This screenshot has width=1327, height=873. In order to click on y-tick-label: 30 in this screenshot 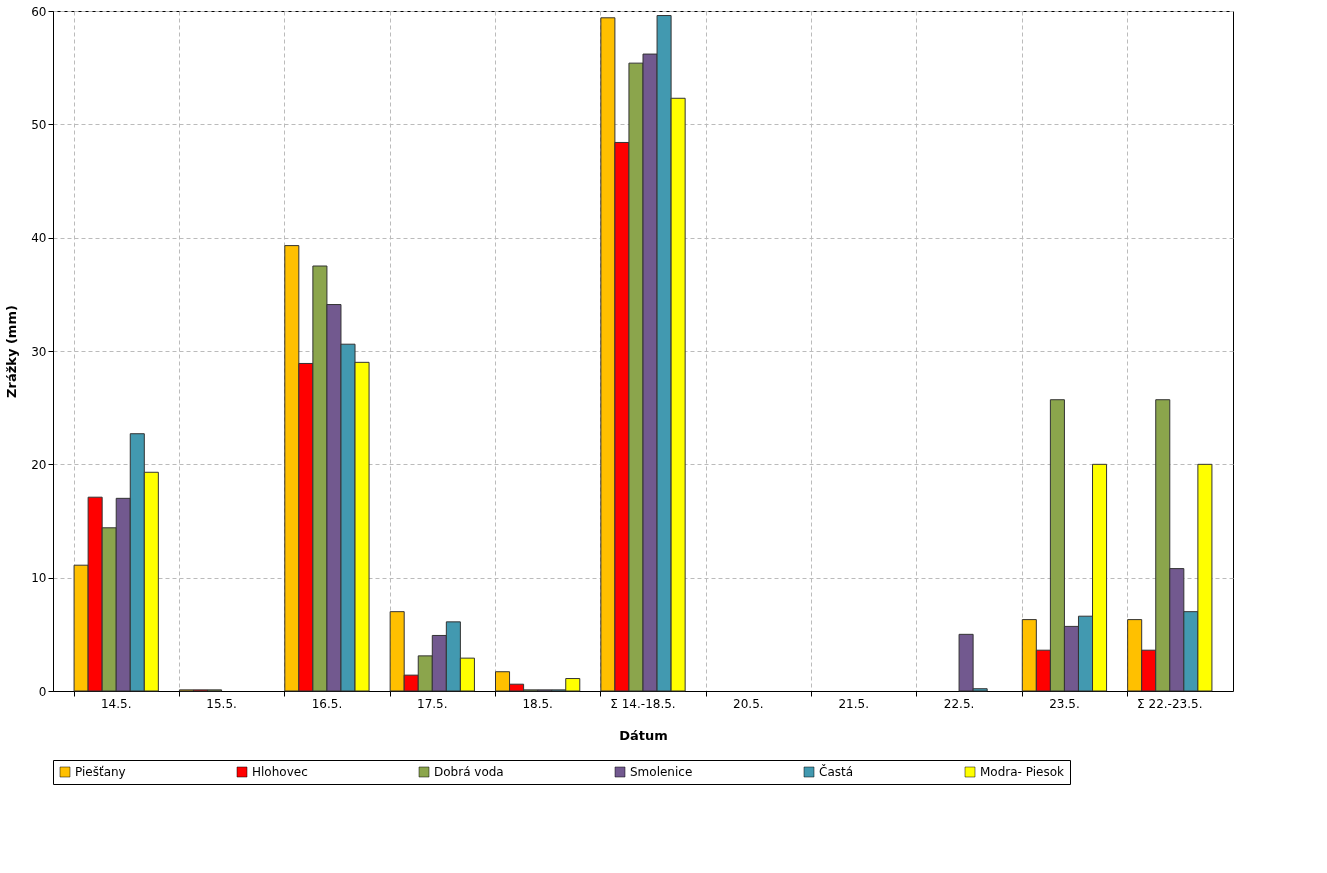, I will do `click(39, 351)`.